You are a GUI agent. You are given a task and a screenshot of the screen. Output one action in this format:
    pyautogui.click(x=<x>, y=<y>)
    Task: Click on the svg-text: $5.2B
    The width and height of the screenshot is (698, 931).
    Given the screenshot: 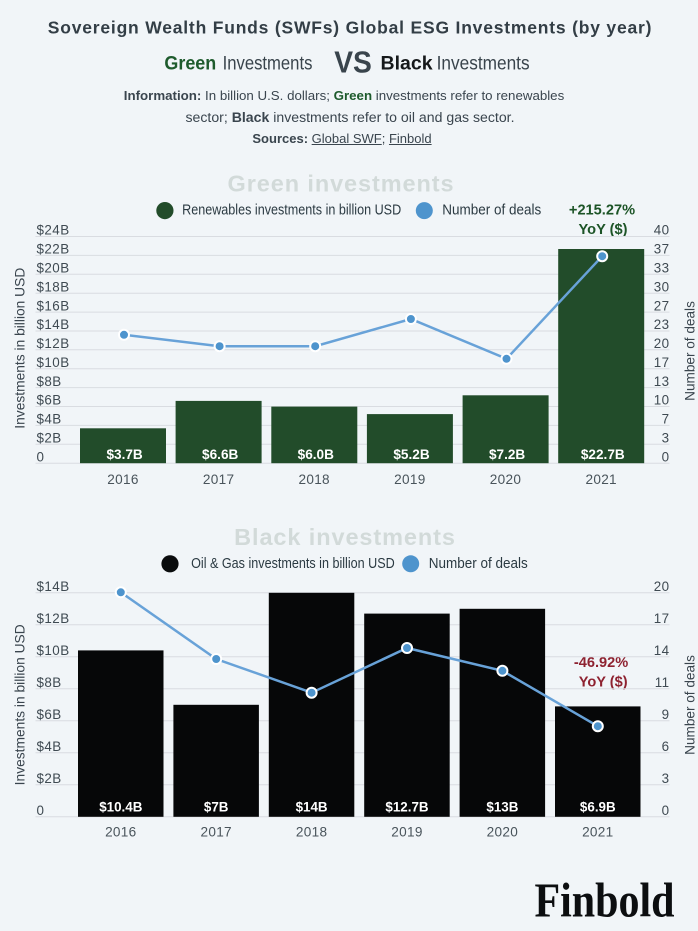 What is the action you would take?
    pyautogui.click(x=411, y=454)
    